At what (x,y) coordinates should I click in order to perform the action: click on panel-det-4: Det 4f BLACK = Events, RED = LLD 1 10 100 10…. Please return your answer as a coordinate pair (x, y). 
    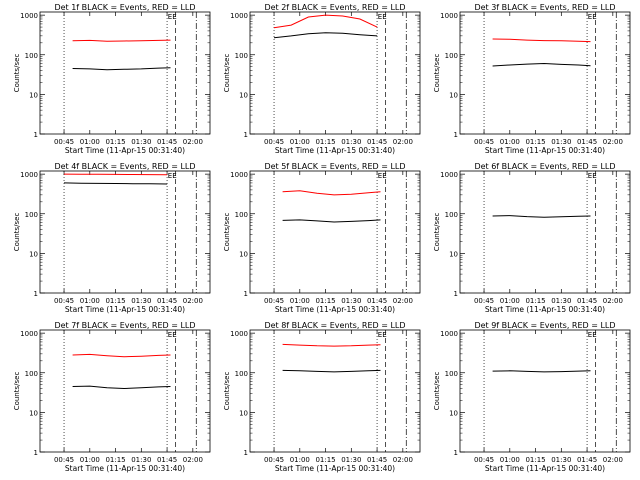
    Looking at the image, I should click on (112, 238).